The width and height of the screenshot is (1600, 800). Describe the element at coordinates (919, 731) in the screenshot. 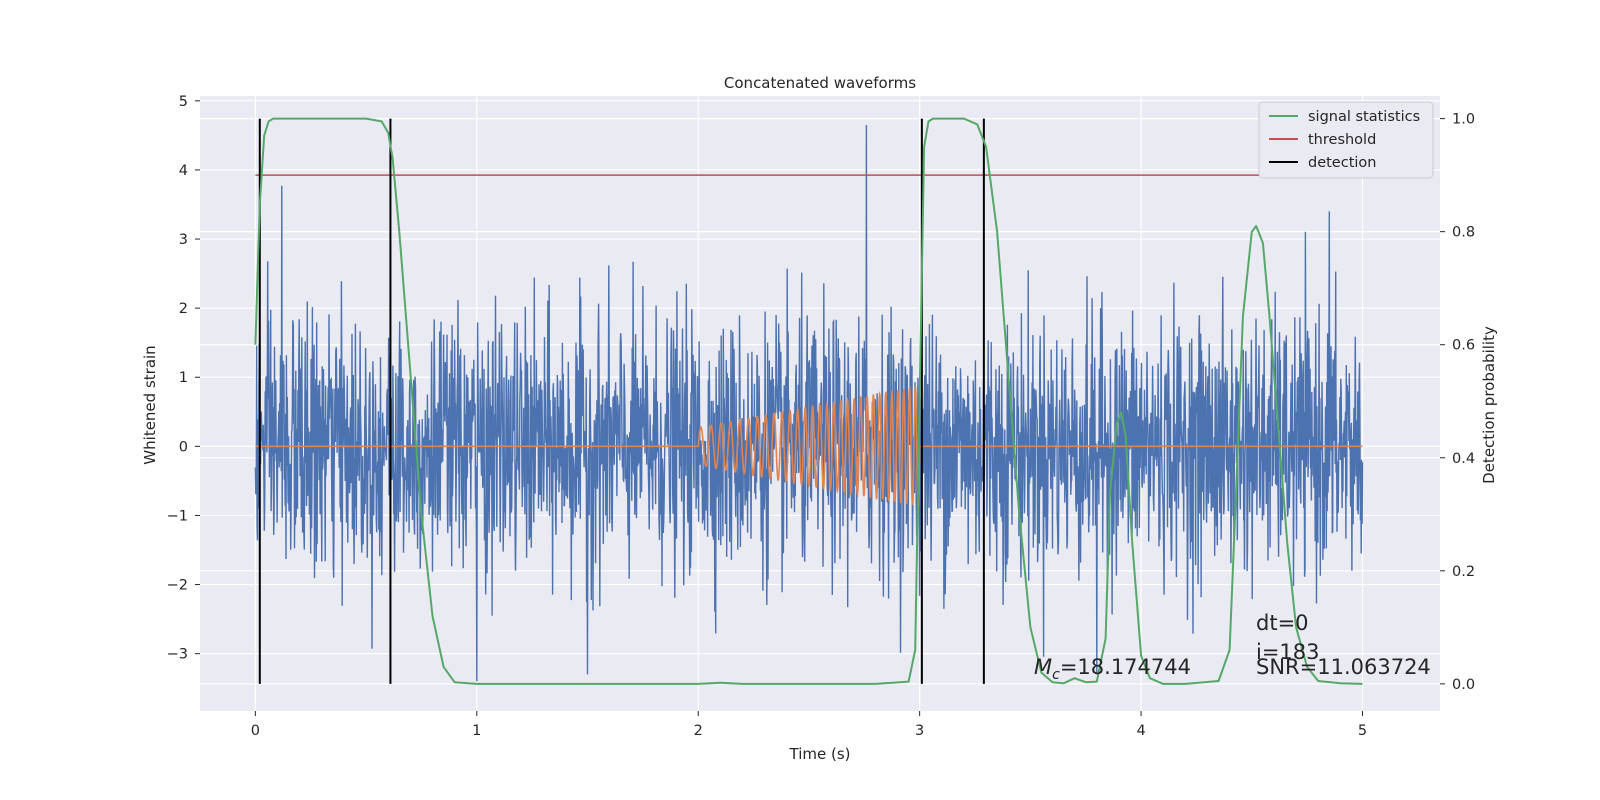

I see `x-tick-label: 3` at that location.